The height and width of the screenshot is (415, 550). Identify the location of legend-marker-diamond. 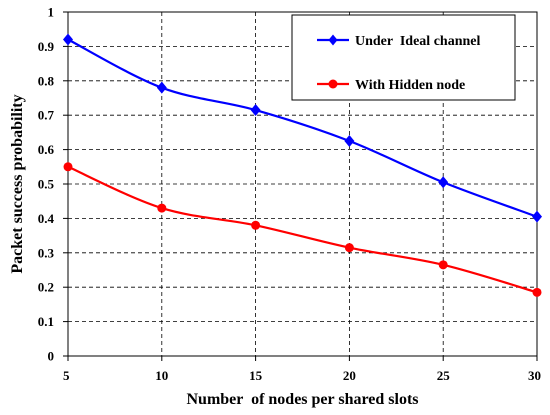
(333, 40).